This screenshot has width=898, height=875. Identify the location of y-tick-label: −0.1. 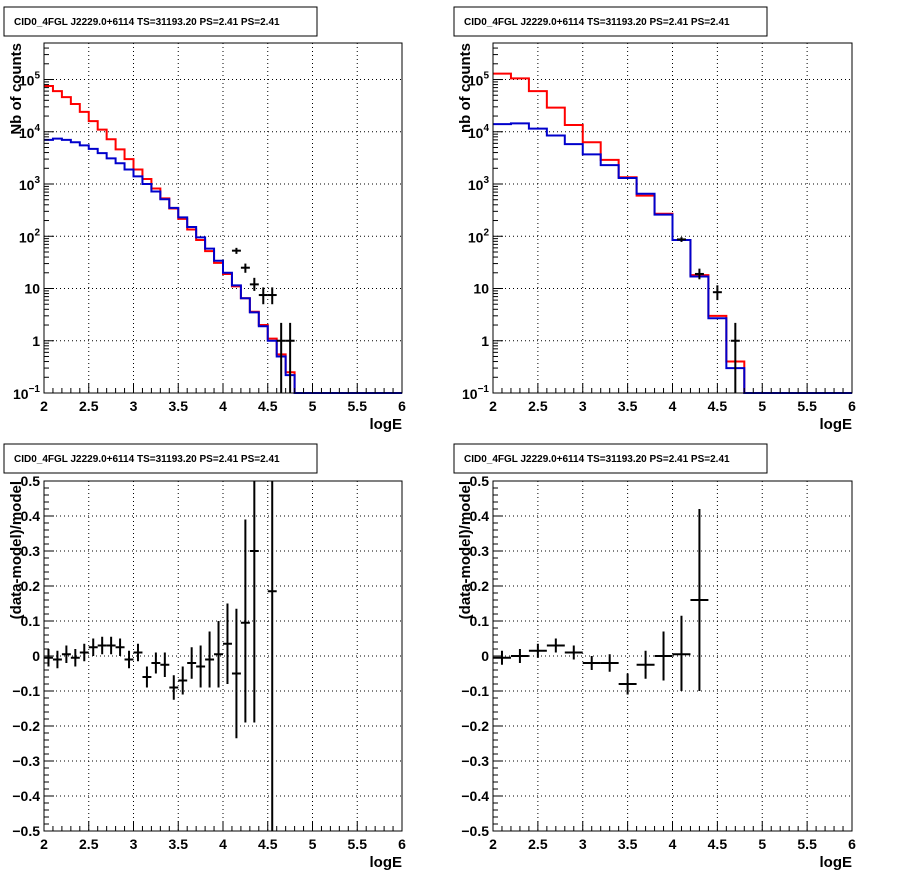
(475, 691).